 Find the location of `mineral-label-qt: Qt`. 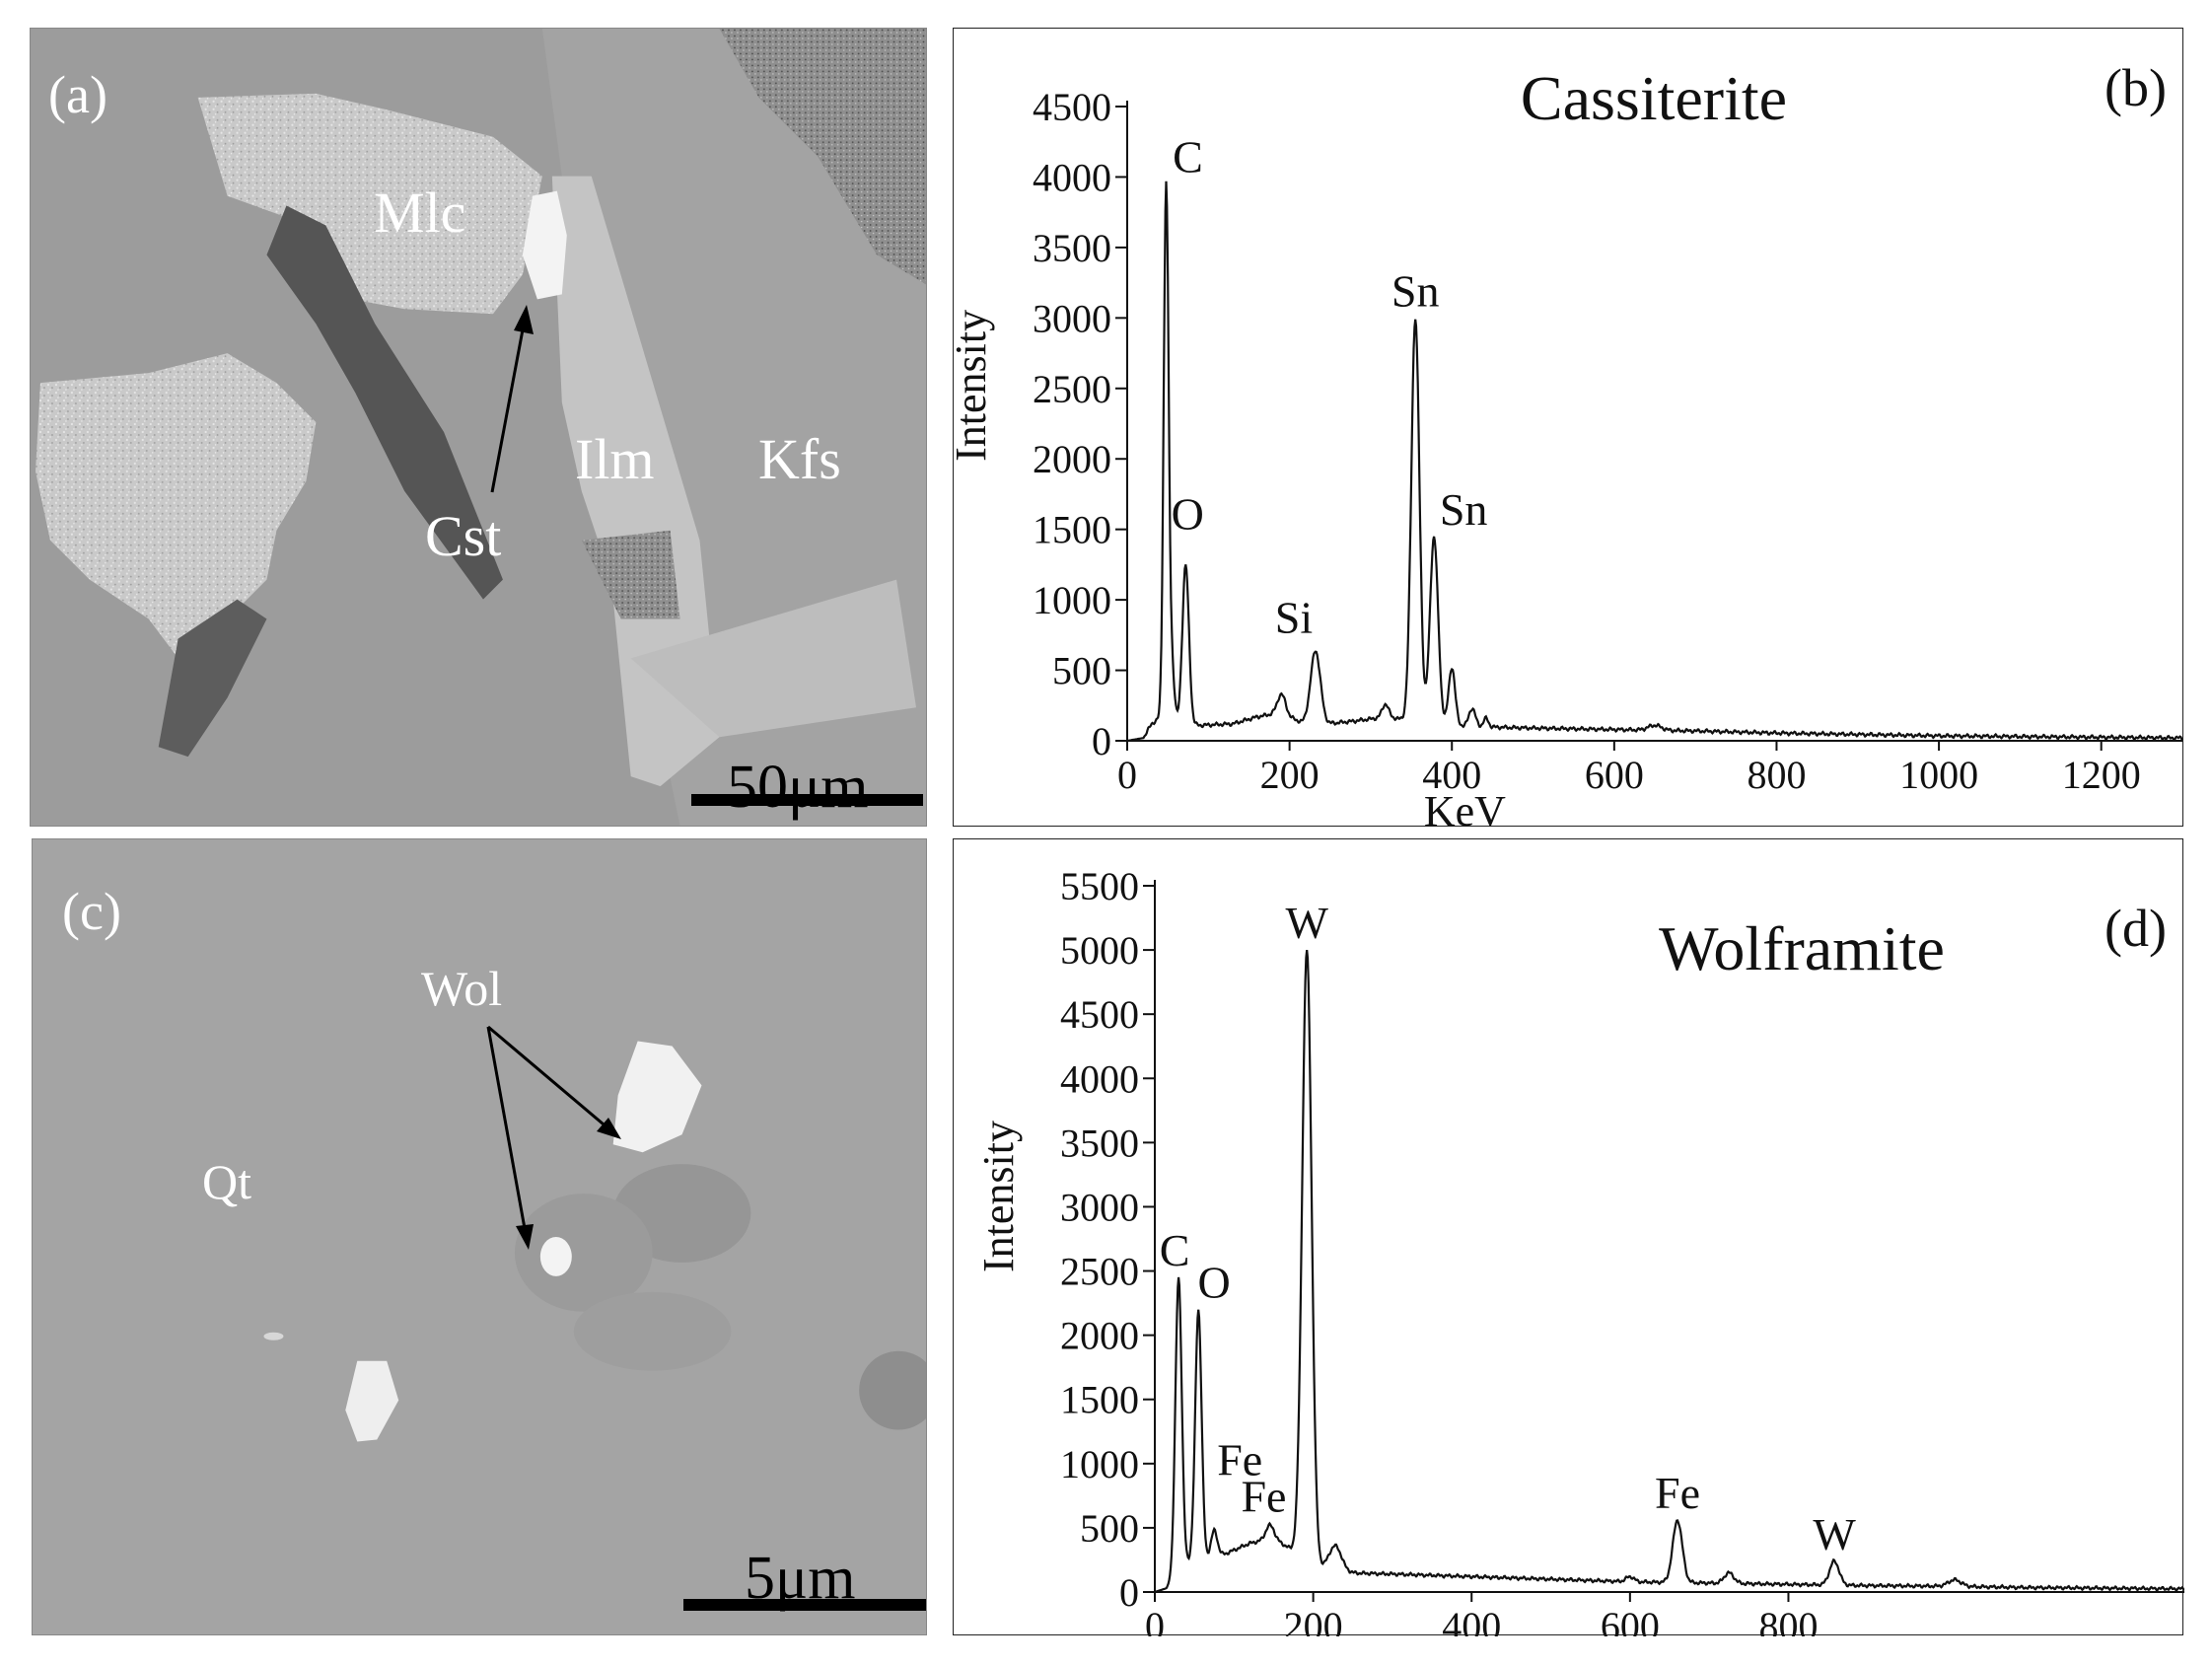

mineral-label-qt: Qt is located at coordinates (226, 1181).